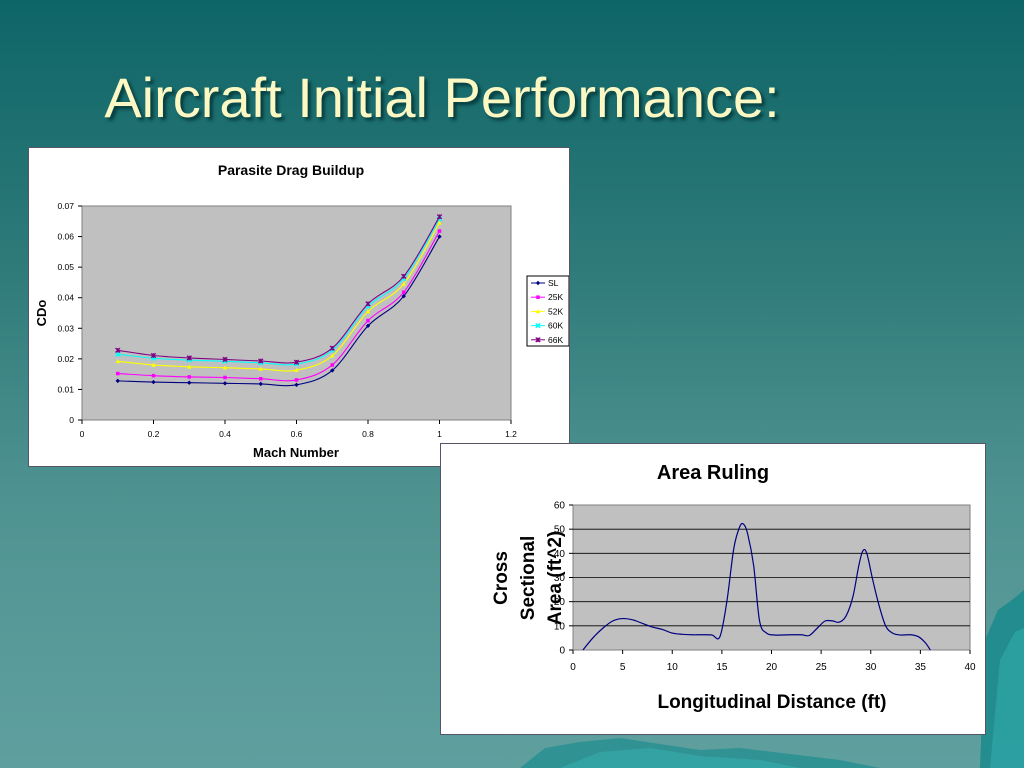 This screenshot has width=1024, height=768. Describe the element at coordinates (65, 298) in the screenshot. I see `y-tick-label: 0.04` at that location.